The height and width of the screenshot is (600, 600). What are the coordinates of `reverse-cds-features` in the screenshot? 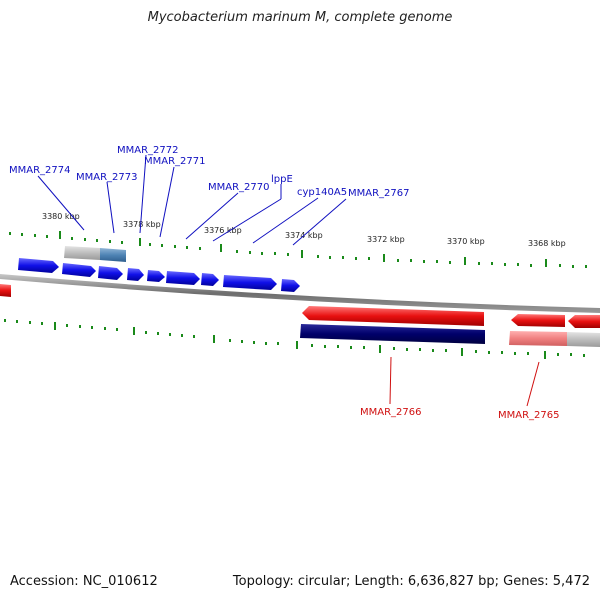 It's located at (450, 335).